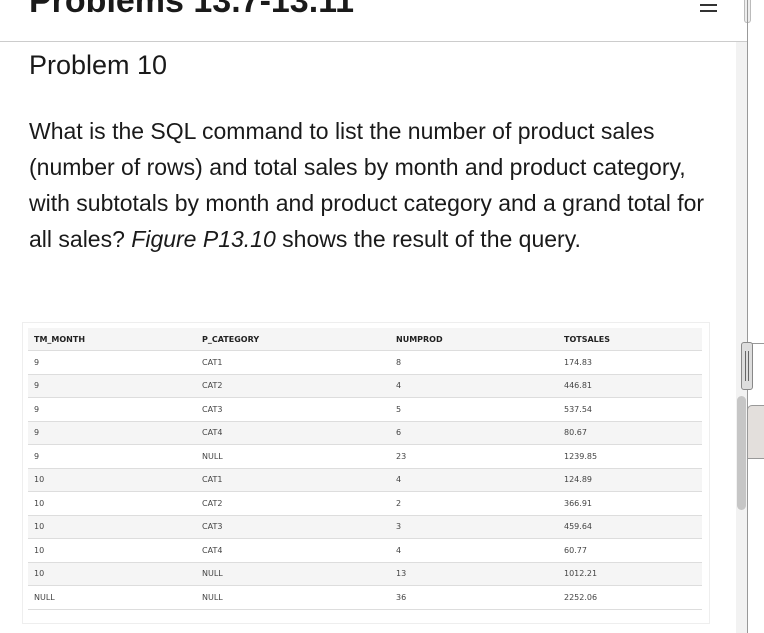  Describe the element at coordinates (112, 339) in the screenshot. I see `column-header: TM_MONTH` at that location.